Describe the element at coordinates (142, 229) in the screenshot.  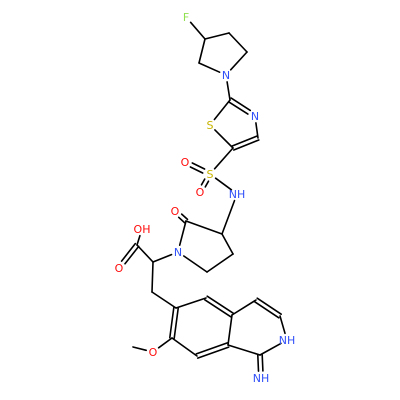
I see `atom-label-o: OH` at that location.